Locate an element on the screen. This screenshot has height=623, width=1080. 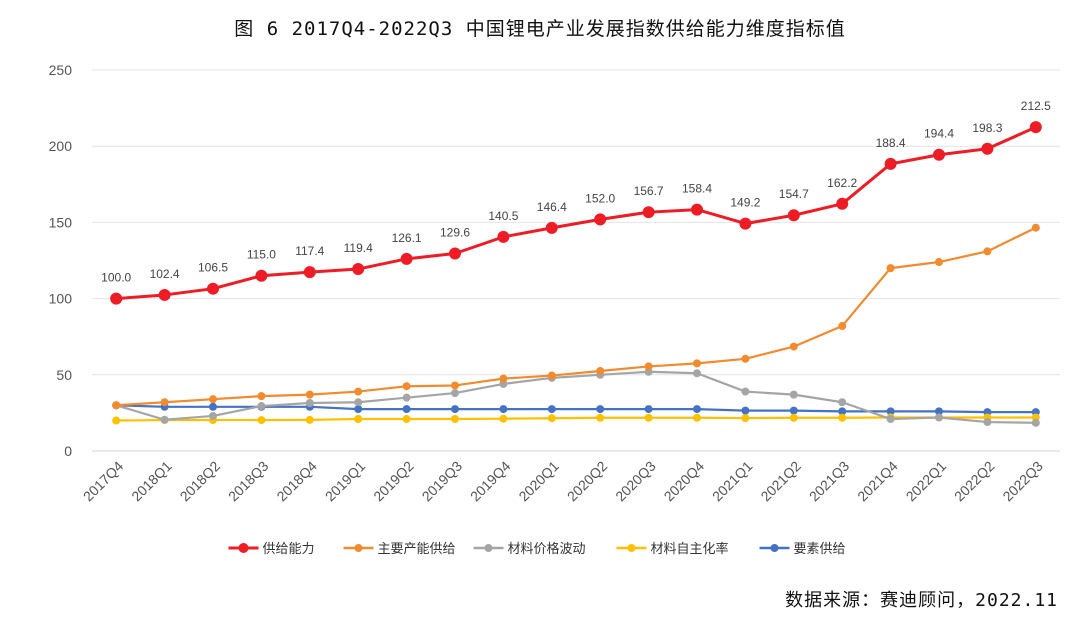
data-label: 100.0 is located at coordinates (116, 278).